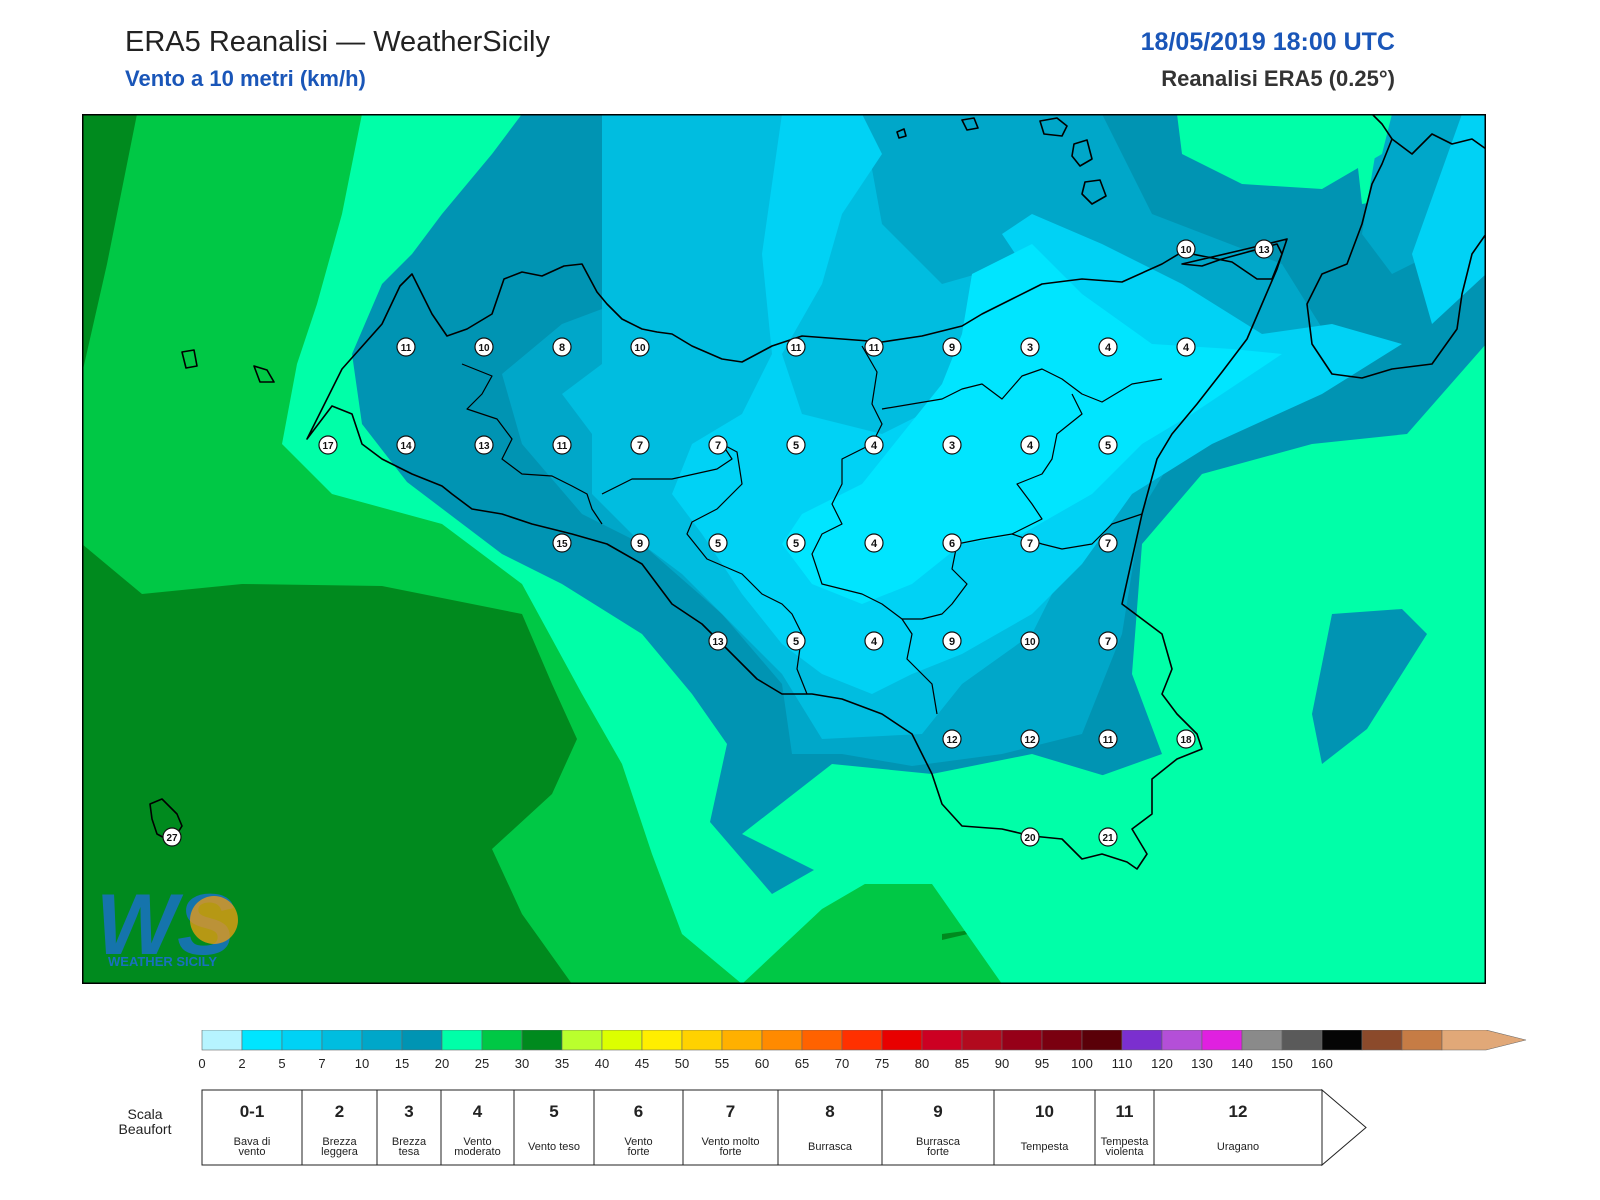 Image resolution: width=1600 pixels, height=1200 pixels. What do you see at coordinates (321, 1063) in the screenshot?
I see `colorbar-tick-label: 7` at bounding box center [321, 1063].